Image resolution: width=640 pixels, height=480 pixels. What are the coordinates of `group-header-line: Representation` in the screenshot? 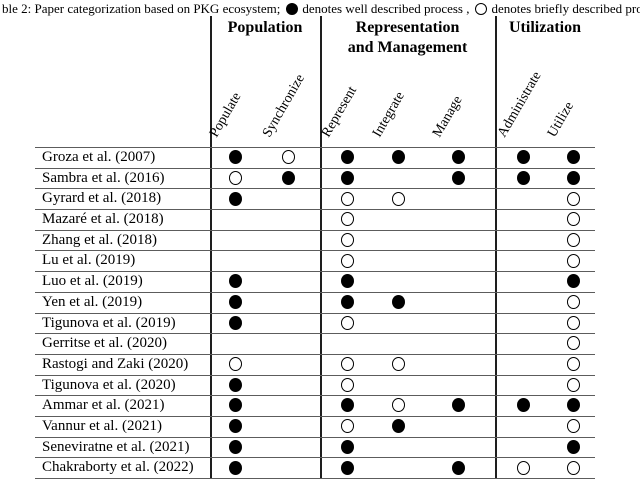 It's located at (407, 27).